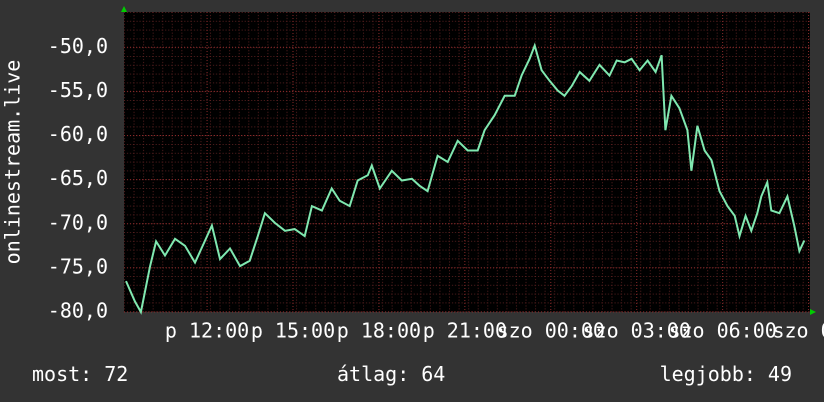  I want to click on stat: legjobb: 49, so click(726, 374).